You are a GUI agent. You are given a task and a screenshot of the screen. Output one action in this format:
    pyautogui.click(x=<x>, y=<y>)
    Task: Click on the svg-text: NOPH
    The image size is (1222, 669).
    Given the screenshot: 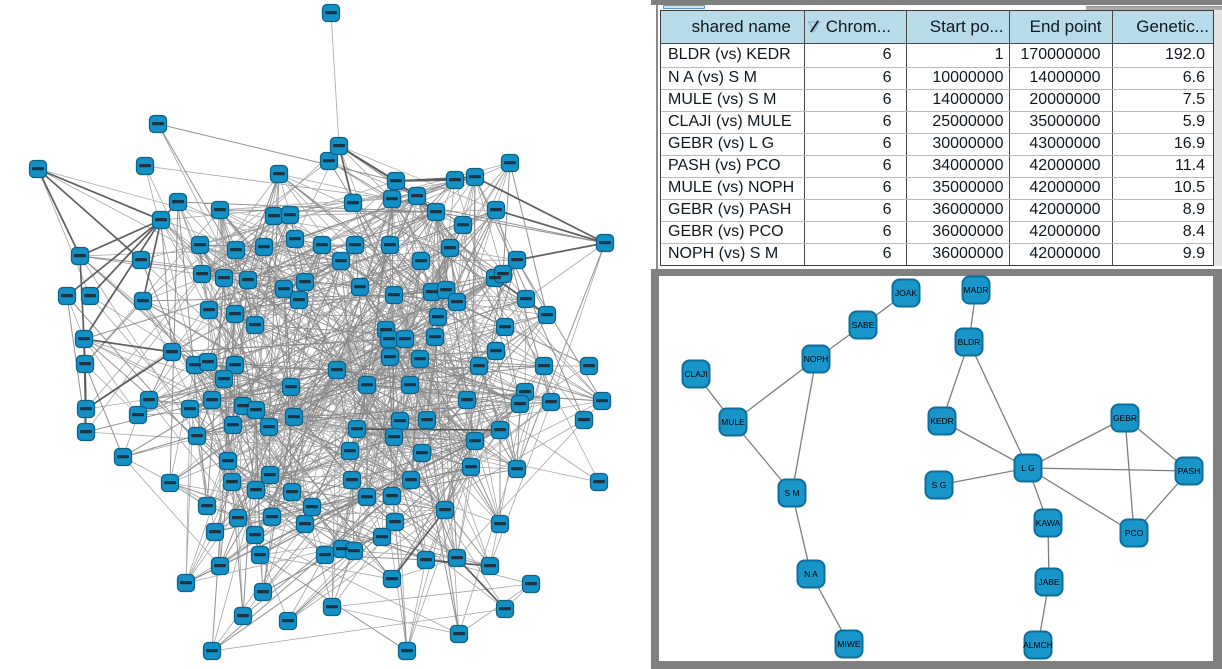 What is the action you would take?
    pyautogui.click(x=816, y=359)
    